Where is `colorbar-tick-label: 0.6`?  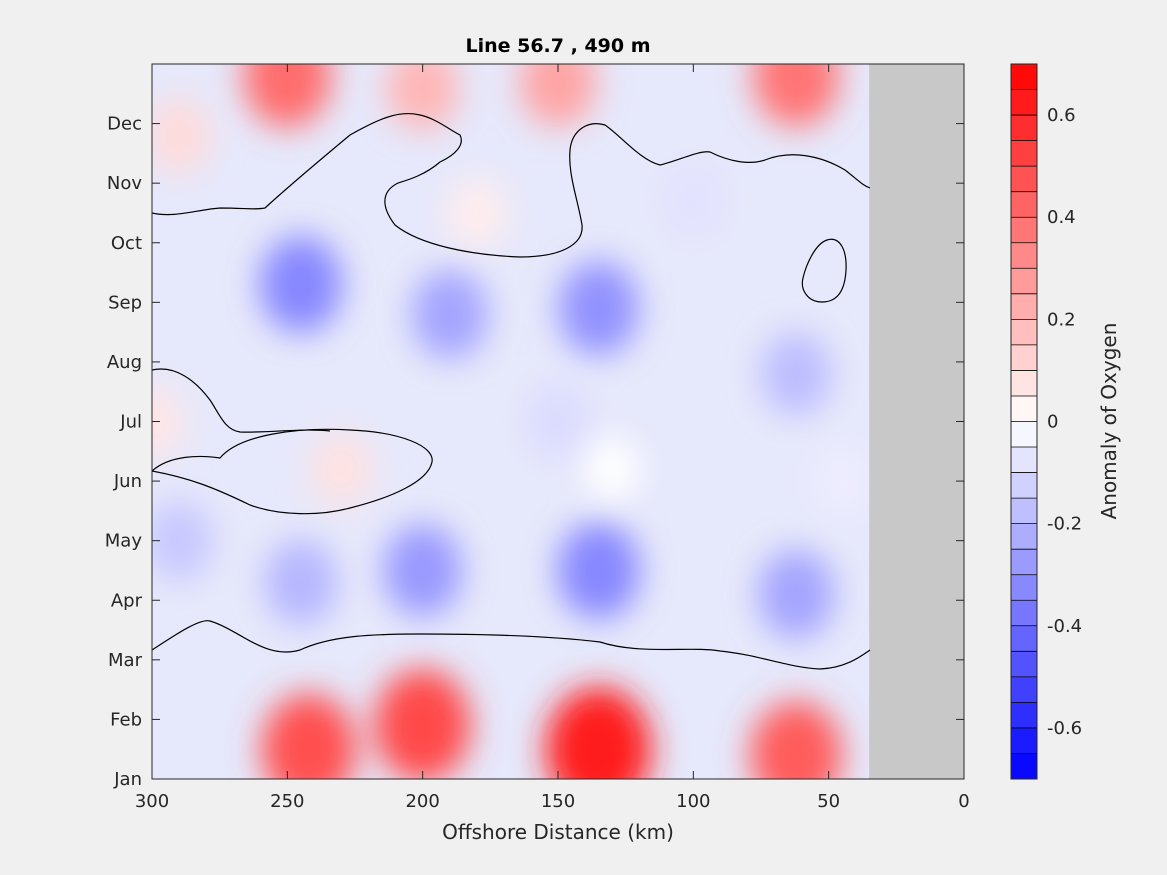
colorbar-tick-label: 0.6 is located at coordinates (1061, 115).